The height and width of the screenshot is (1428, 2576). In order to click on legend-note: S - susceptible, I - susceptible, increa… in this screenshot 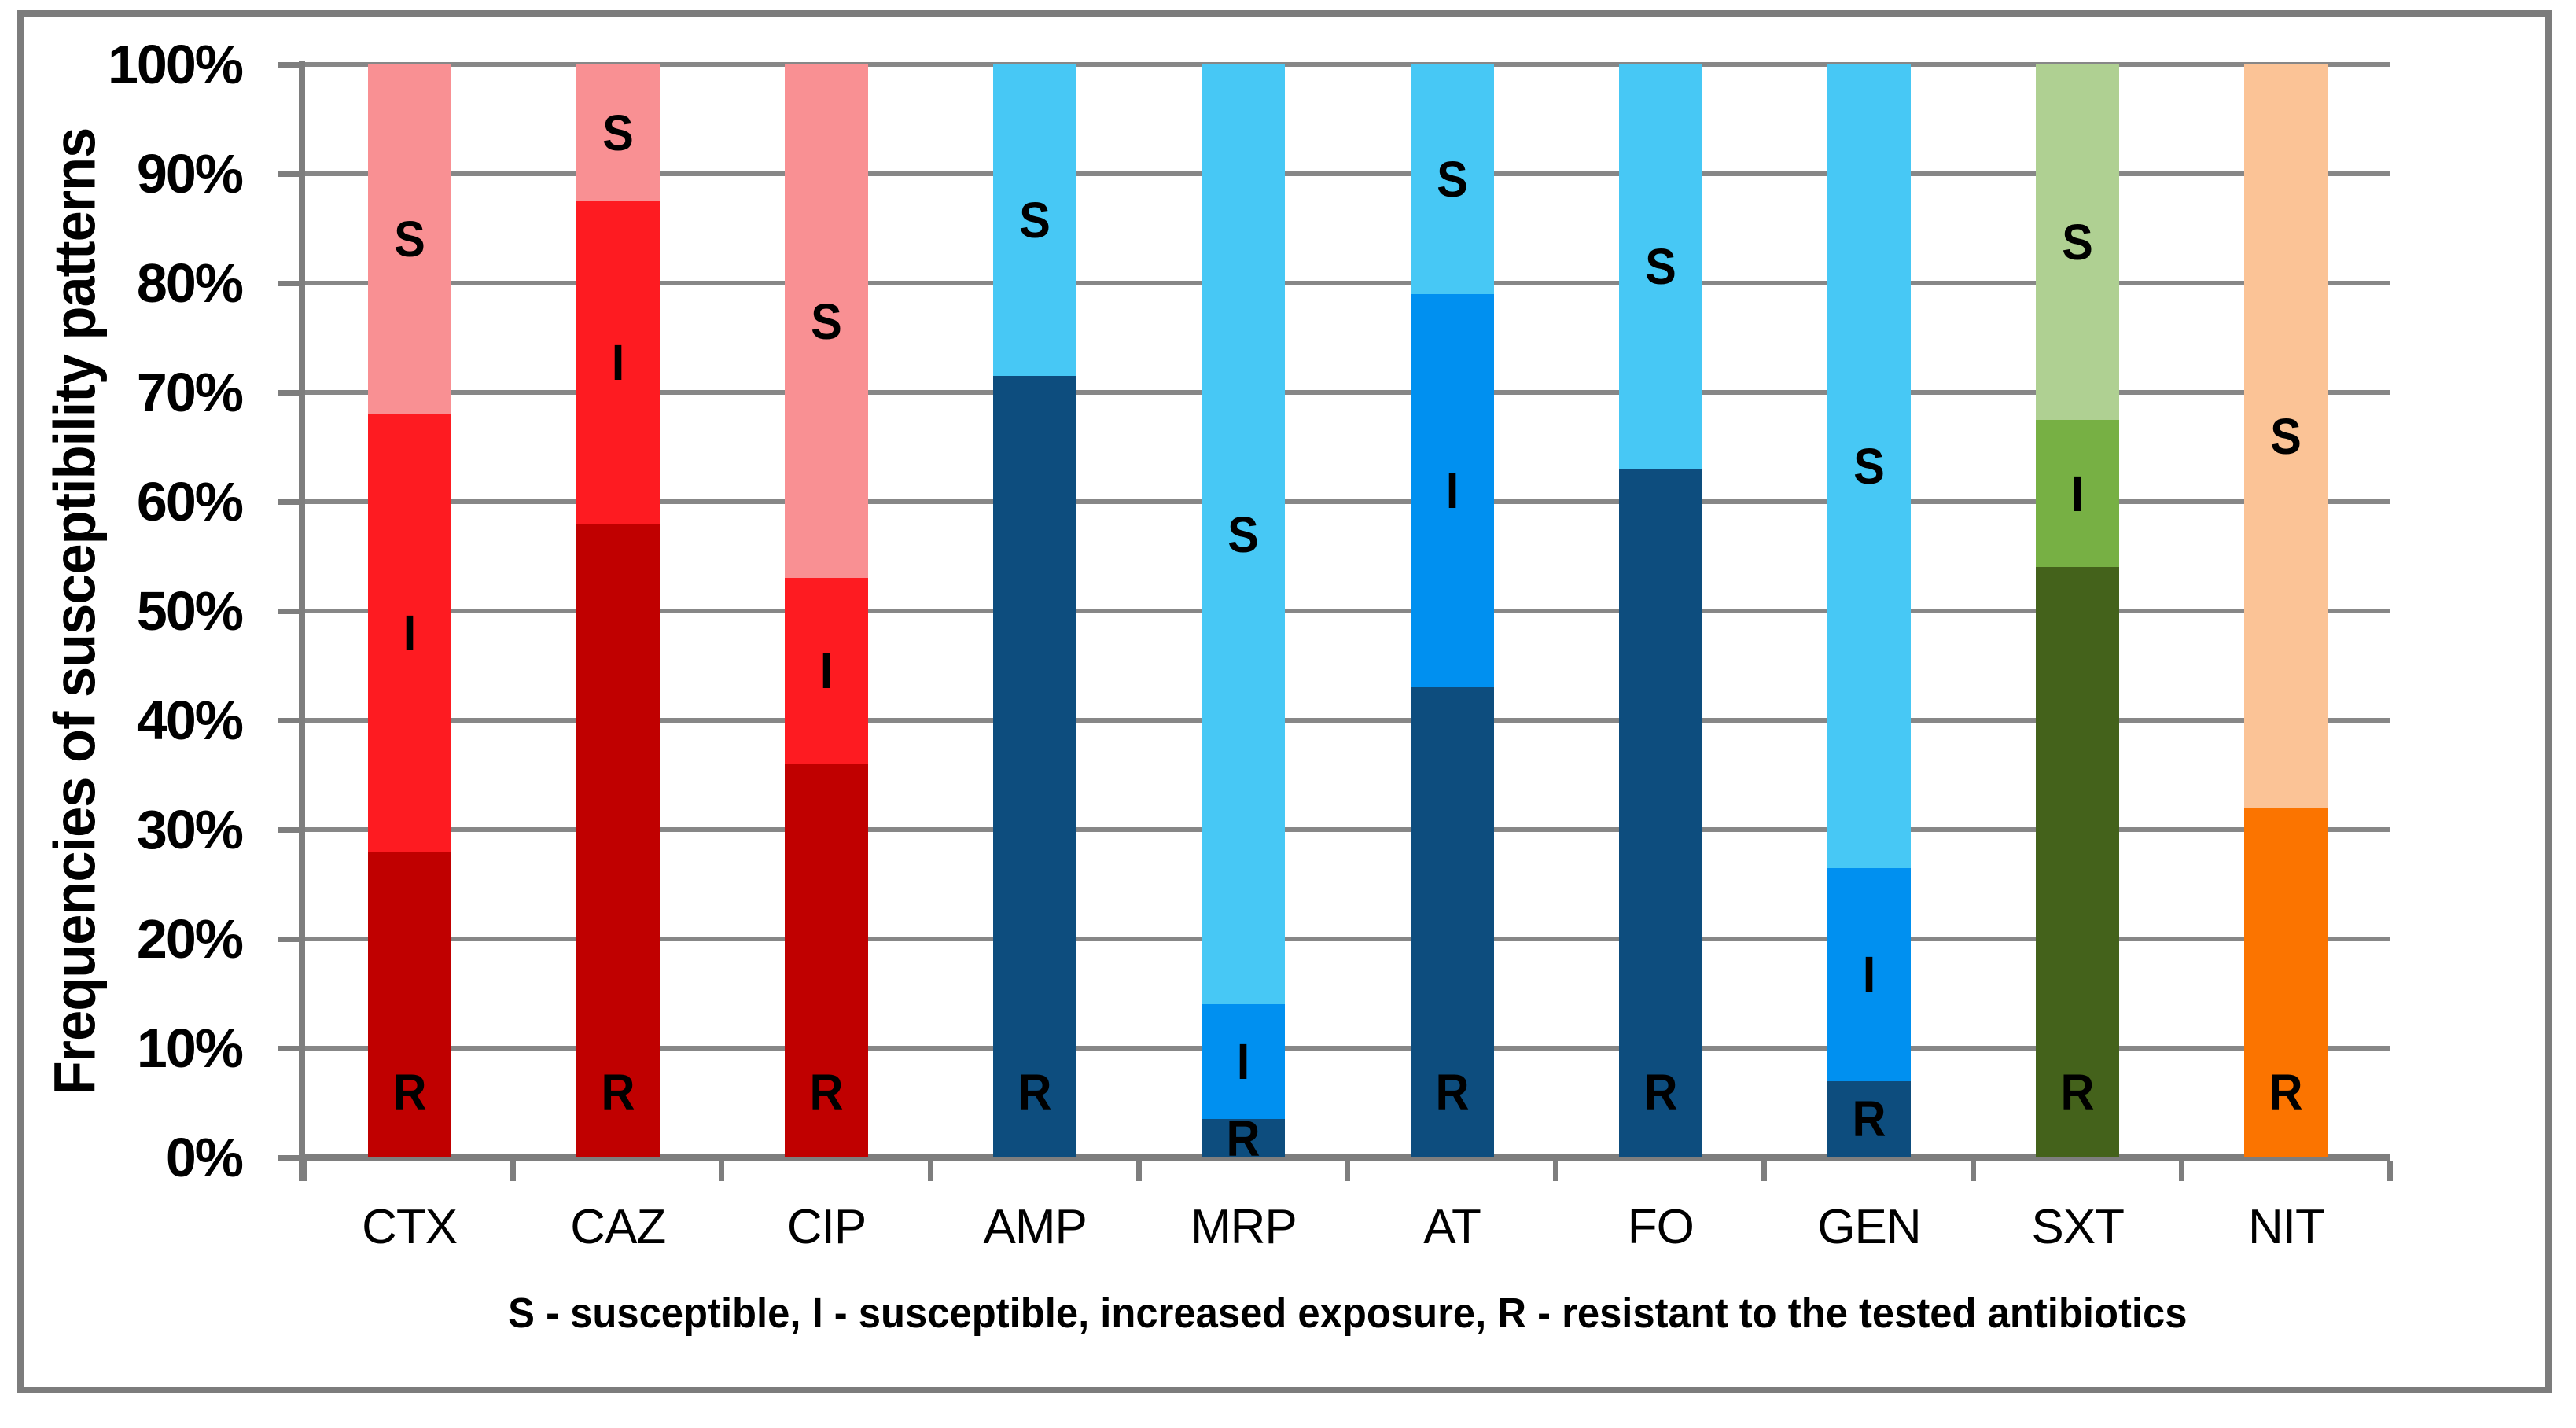, I will do `click(1347, 1313)`.